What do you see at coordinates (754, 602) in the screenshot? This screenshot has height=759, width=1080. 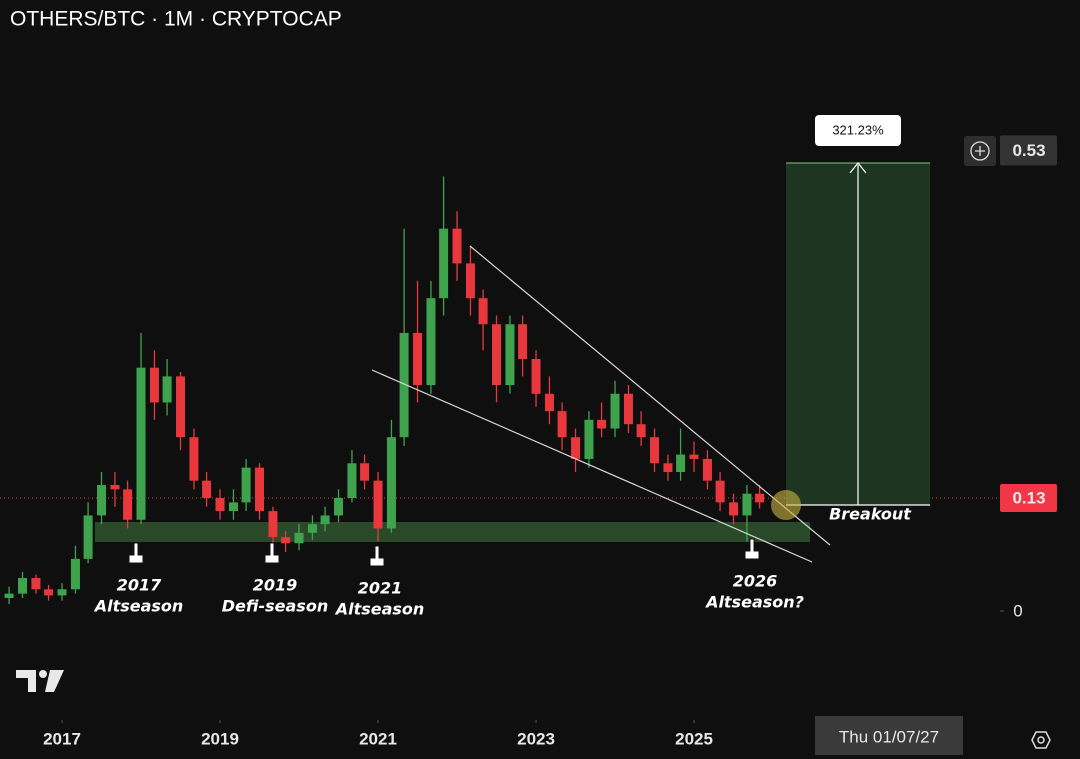 I see `annotation-label: Altseason?` at bounding box center [754, 602].